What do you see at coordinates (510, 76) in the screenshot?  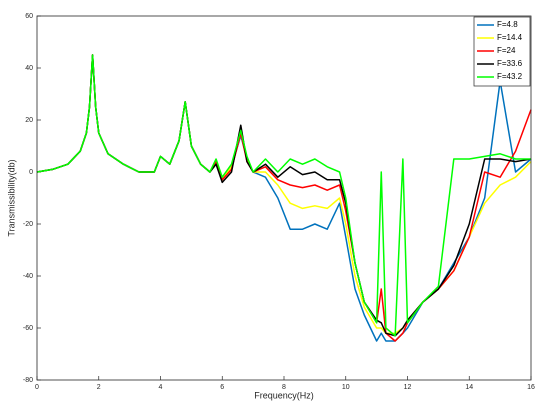 I see `legend-label: F=43.2` at bounding box center [510, 76].